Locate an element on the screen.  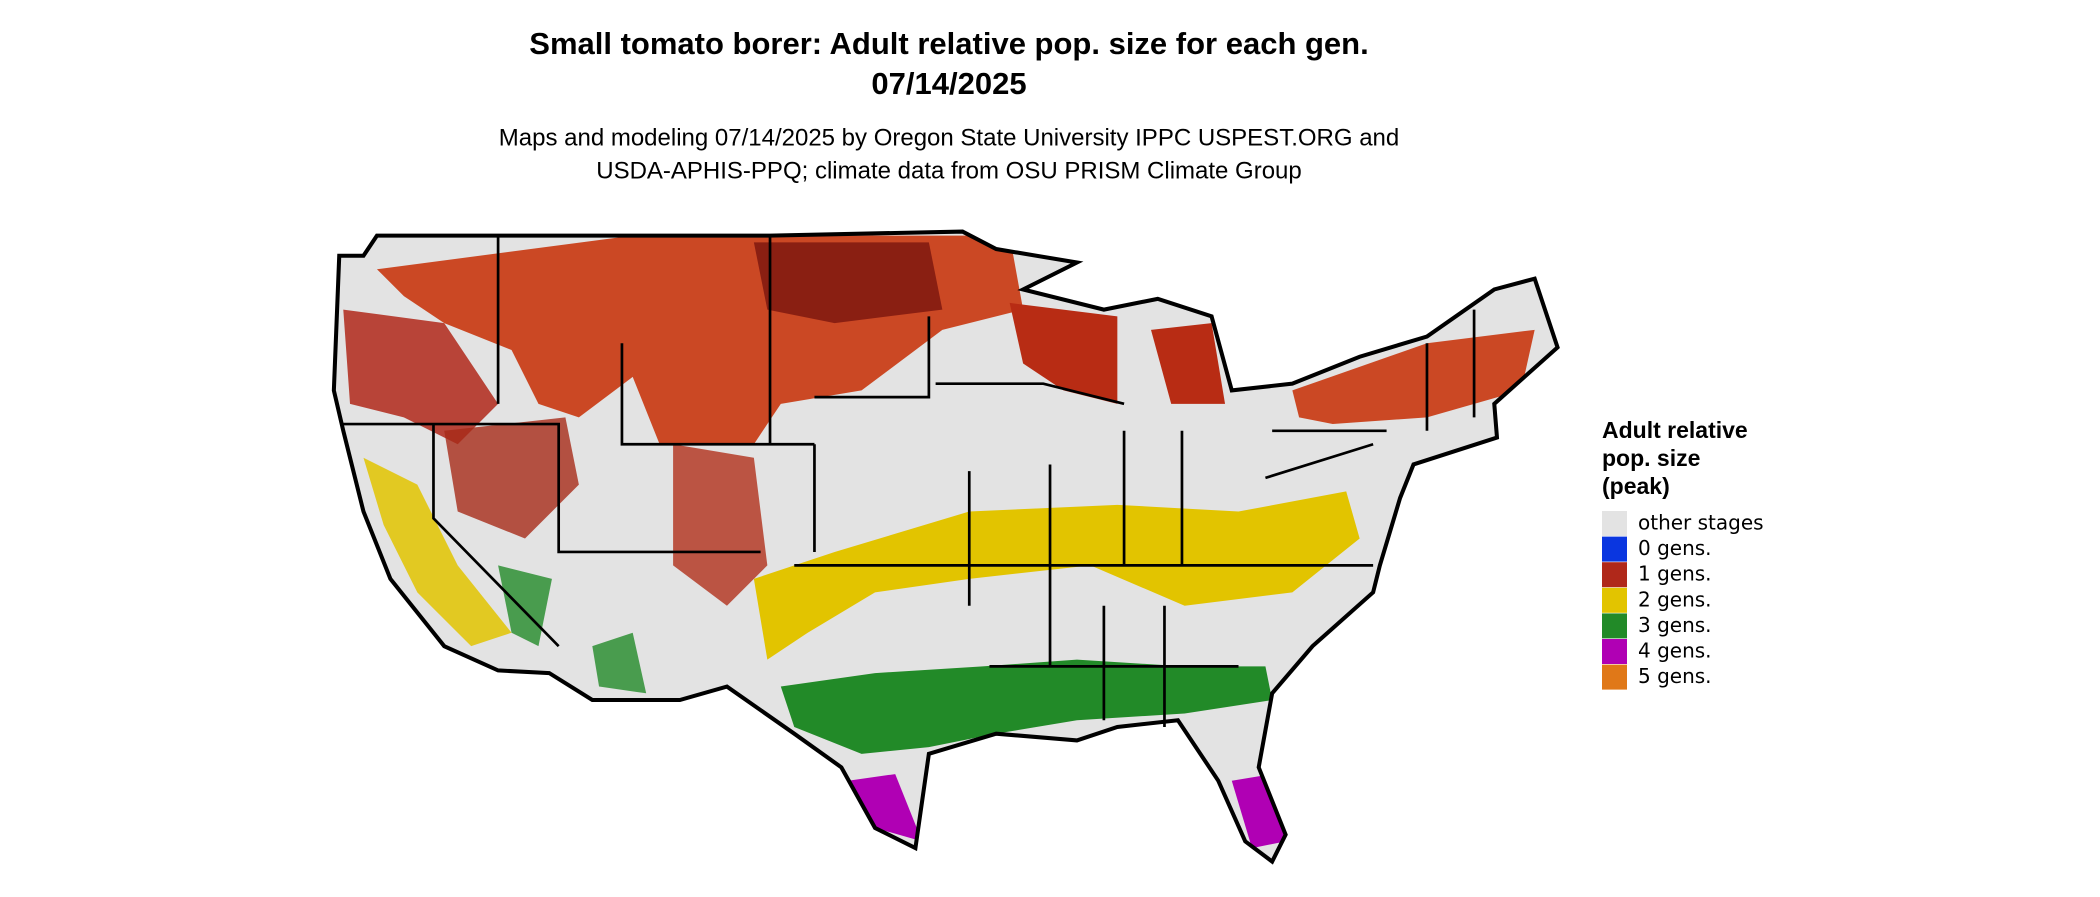
legend-label: 5 gens. is located at coordinates (1675, 676).